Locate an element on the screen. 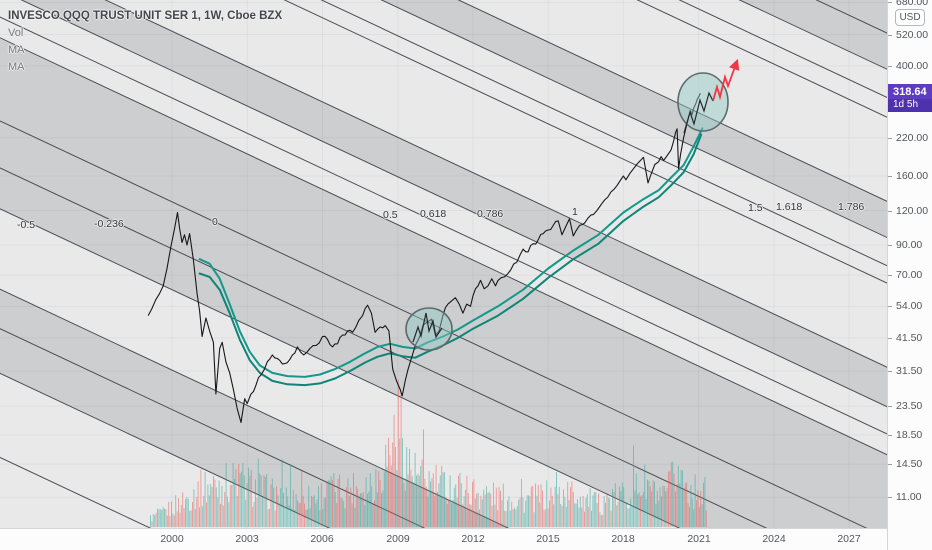 This screenshot has height=550, width=932. axis-corner is located at coordinates (909, 539).